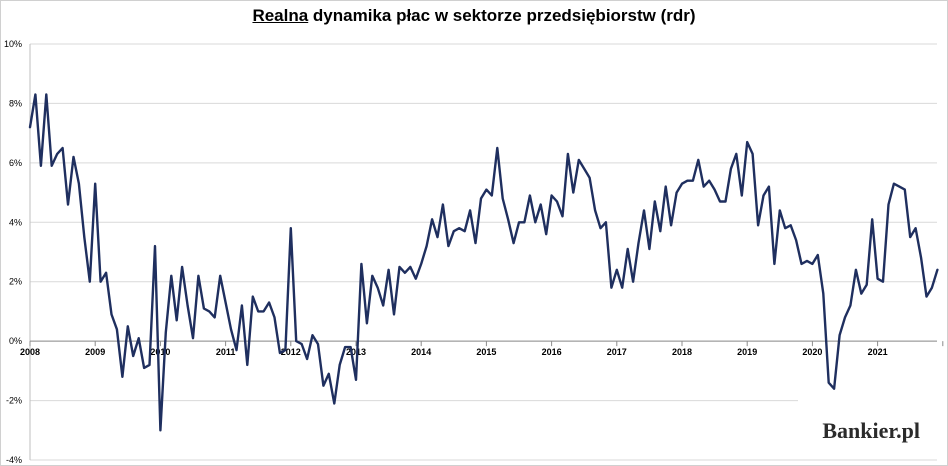  Describe the element at coordinates (14, 460) in the screenshot. I see `y-tick-label: -4%` at that location.